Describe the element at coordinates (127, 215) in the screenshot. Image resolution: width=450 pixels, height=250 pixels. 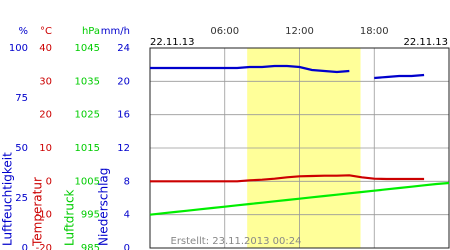
I see `y-tick-label: 4` at that location.